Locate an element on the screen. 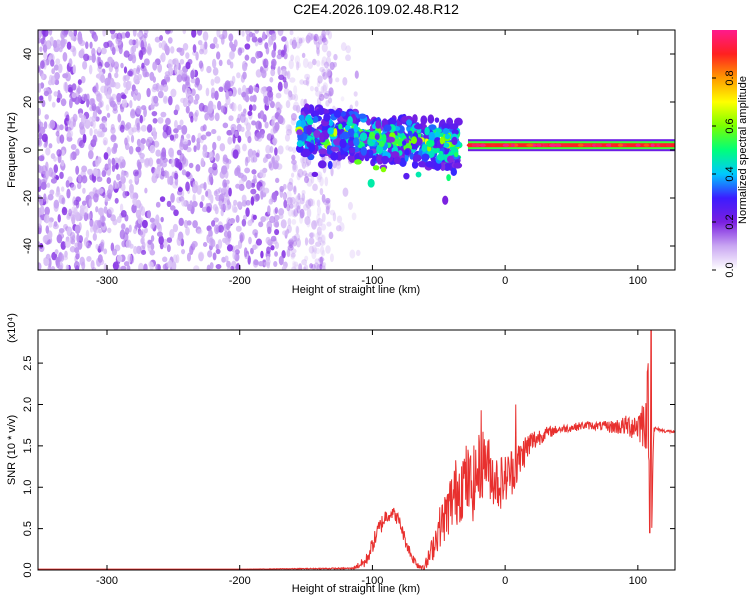  x-tick-label: 100 is located at coordinates (638, 581).